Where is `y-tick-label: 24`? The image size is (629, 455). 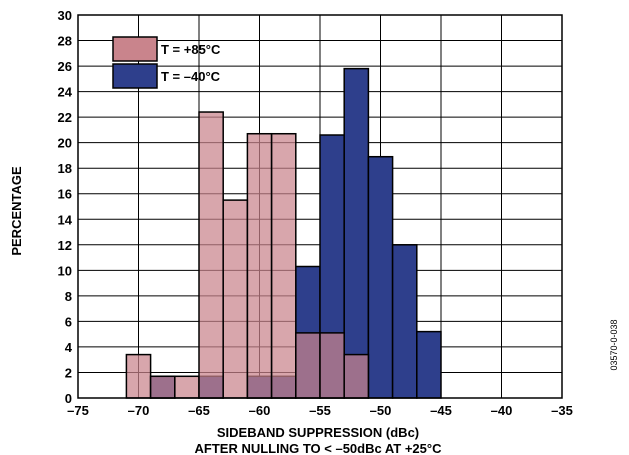
y-tick-label: 24 is located at coordinates (65, 92).